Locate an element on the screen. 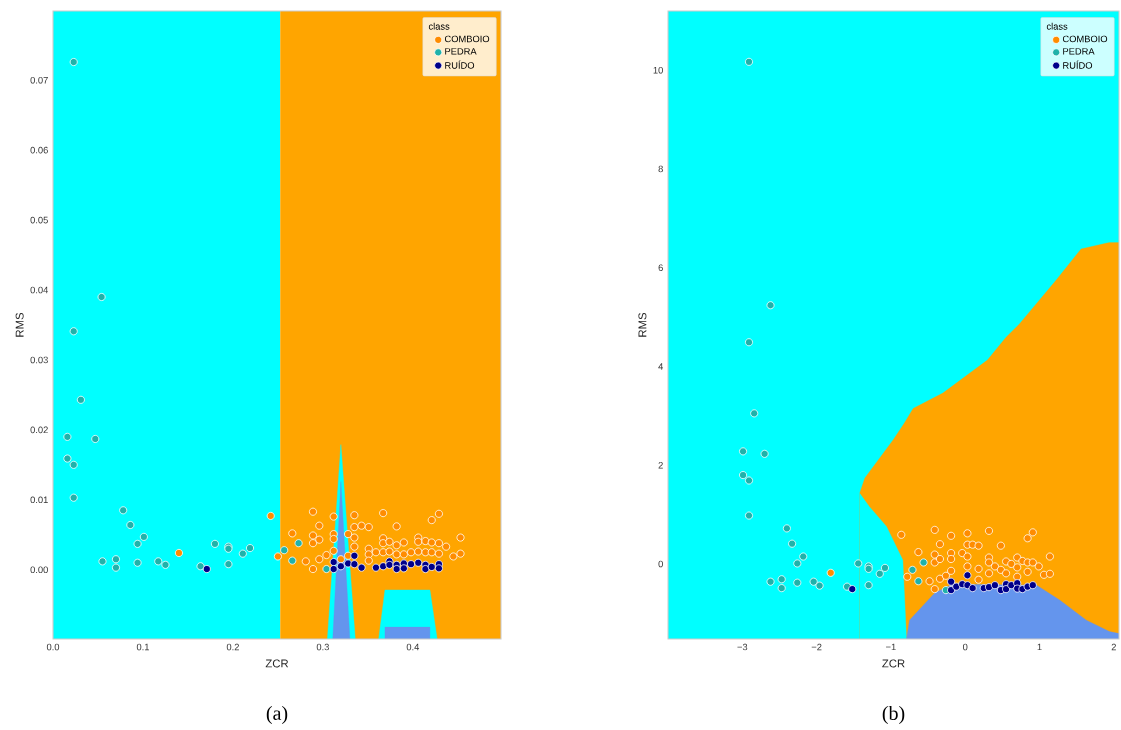 The image size is (1121, 730). x-tick-label: −1 is located at coordinates (891, 647).